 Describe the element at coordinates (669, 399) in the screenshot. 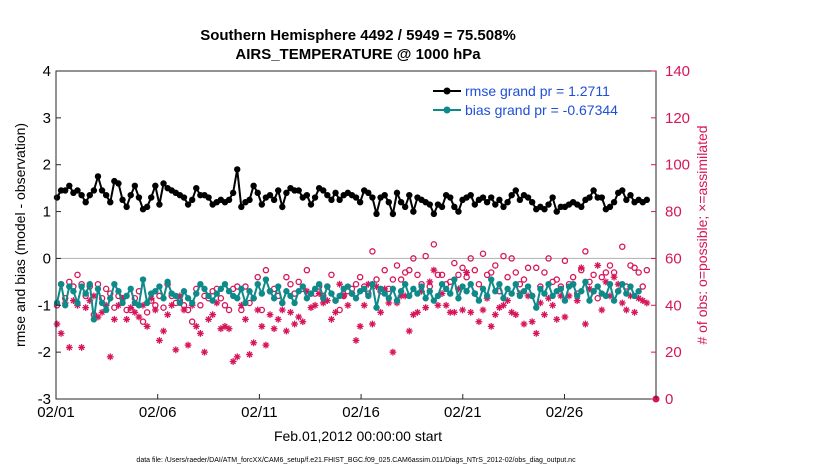

I see `y-right-tick-label: 0` at that location.